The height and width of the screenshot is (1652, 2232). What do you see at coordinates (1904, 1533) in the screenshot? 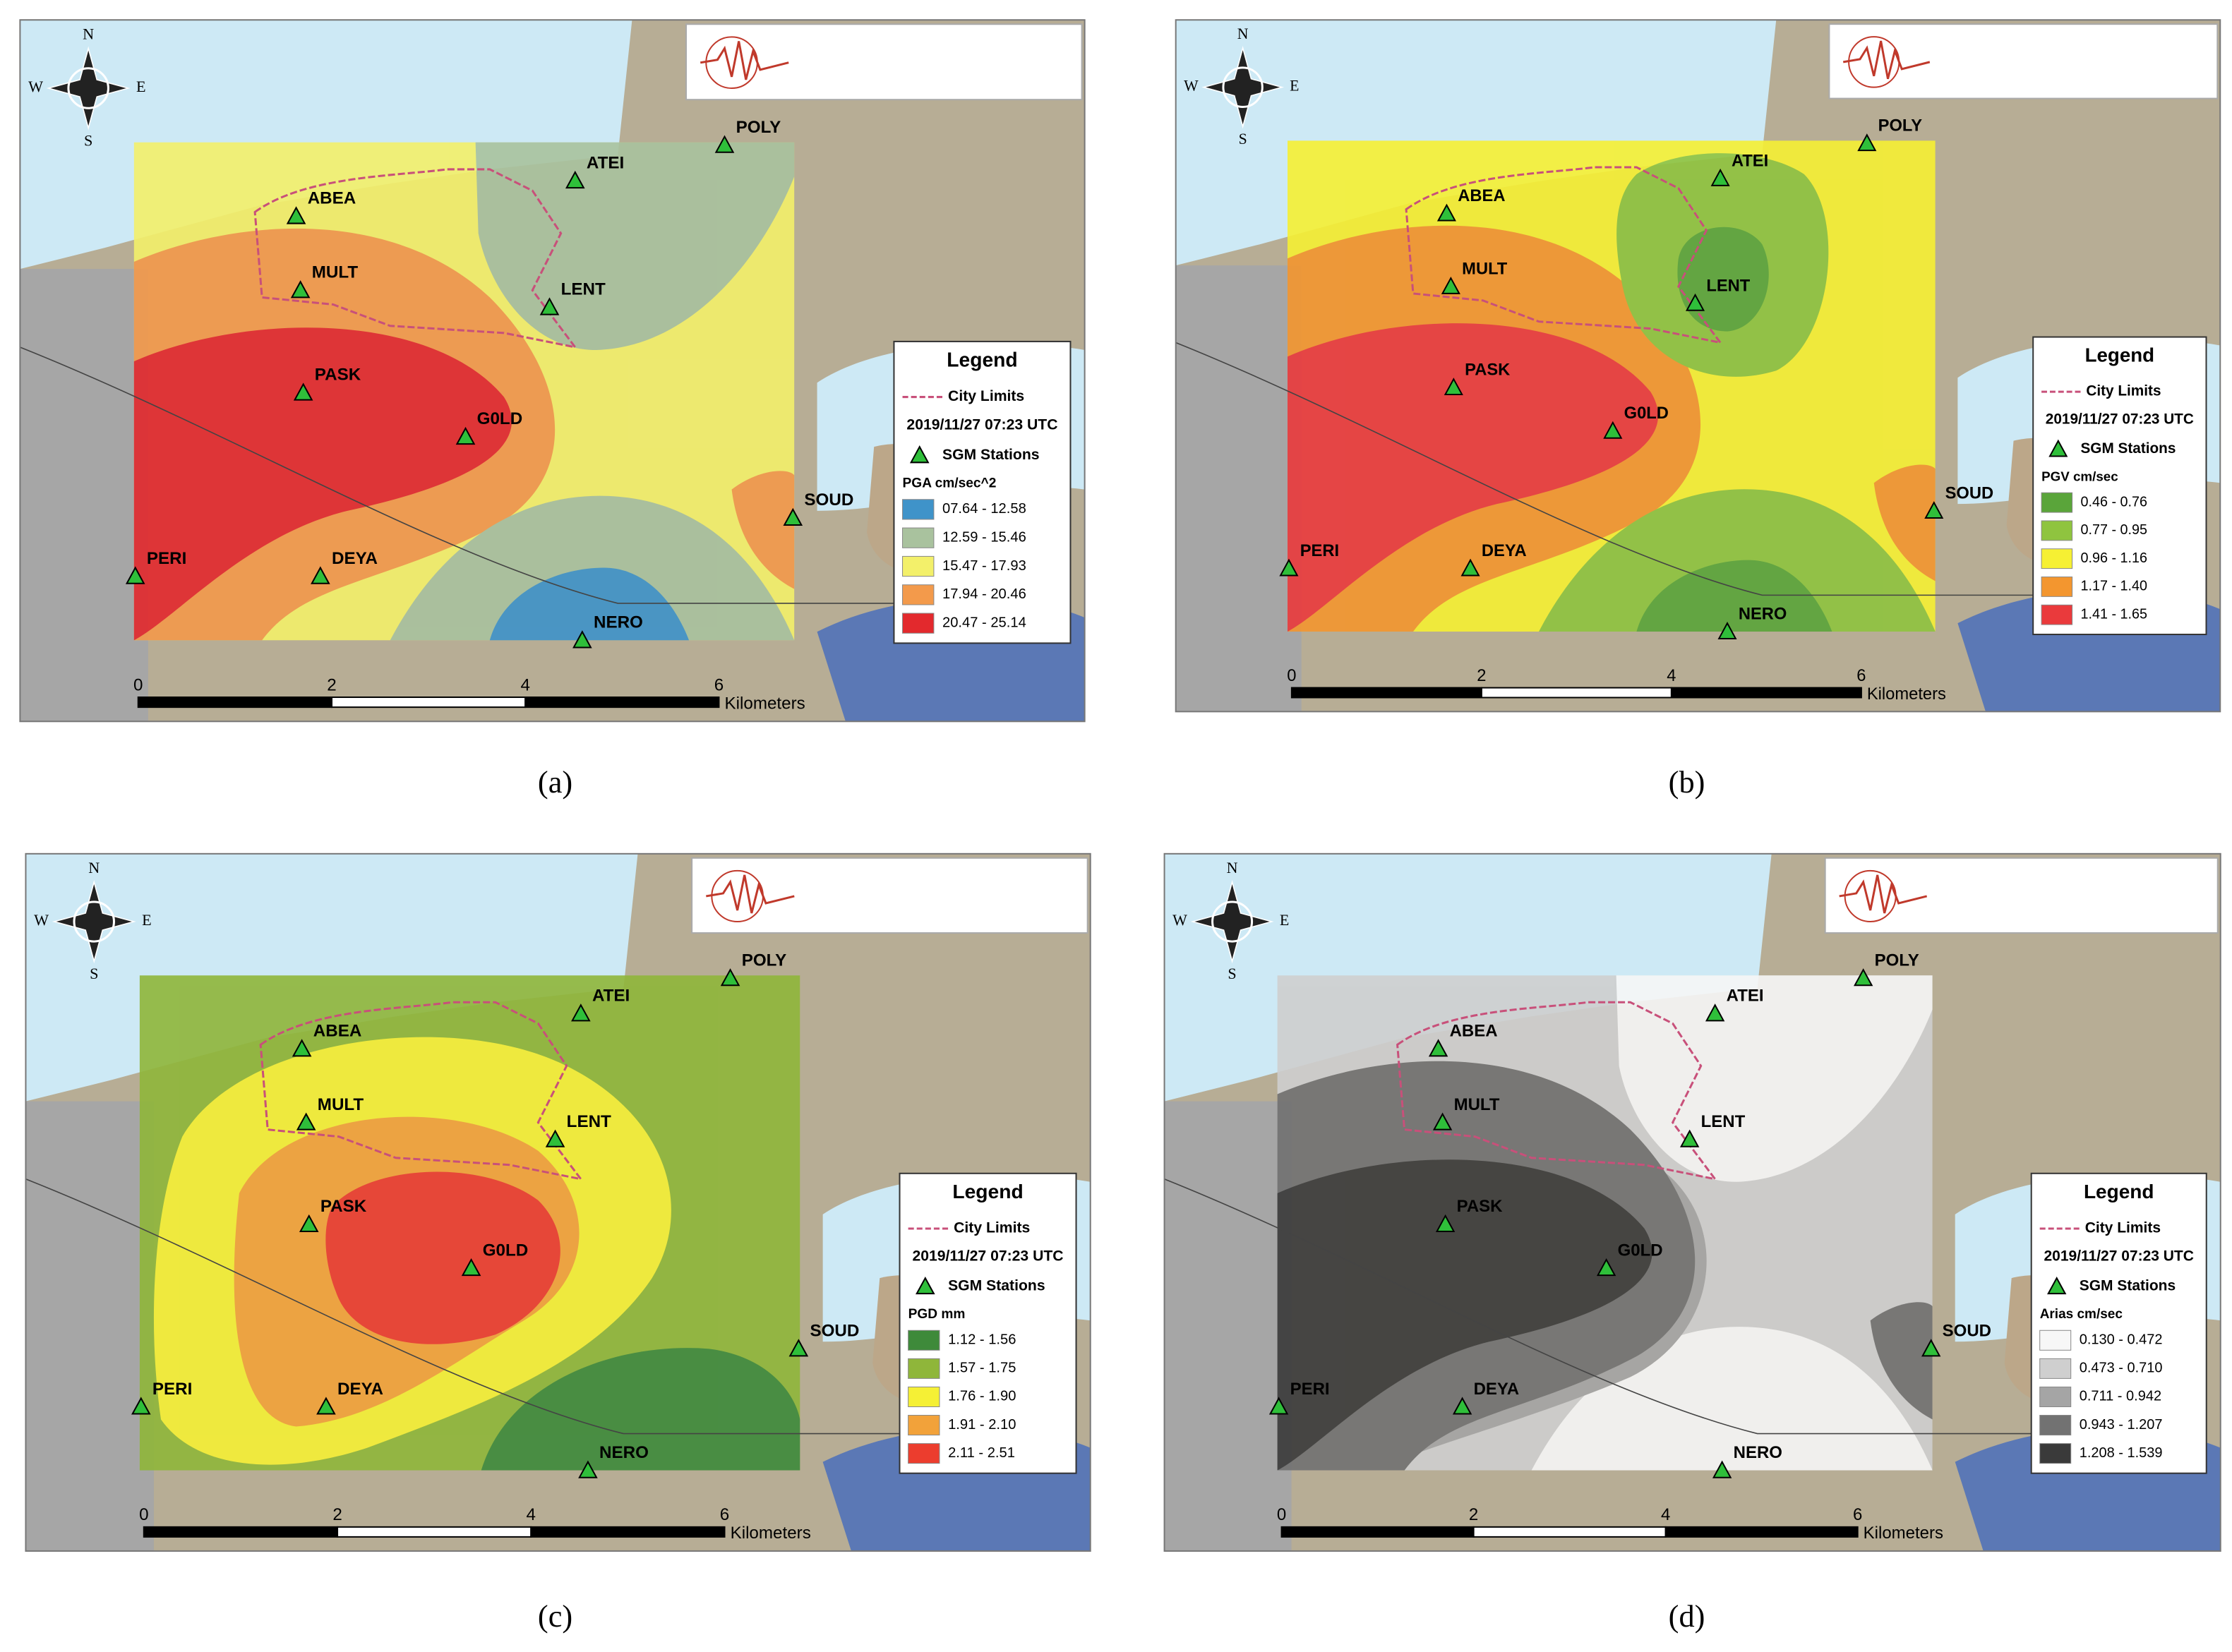
I see `scale-unit: Kilometers` at bounding box center [1904, 1533].